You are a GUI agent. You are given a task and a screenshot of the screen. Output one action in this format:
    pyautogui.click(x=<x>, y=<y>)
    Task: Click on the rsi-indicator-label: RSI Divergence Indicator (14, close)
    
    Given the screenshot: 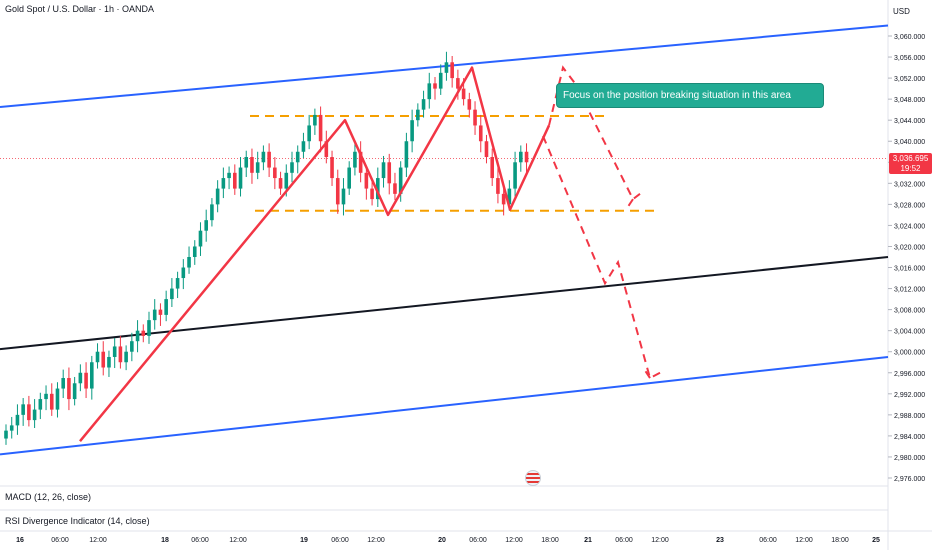 What is the action you would take?
    pyautogui.click(x=77, y=521)
    